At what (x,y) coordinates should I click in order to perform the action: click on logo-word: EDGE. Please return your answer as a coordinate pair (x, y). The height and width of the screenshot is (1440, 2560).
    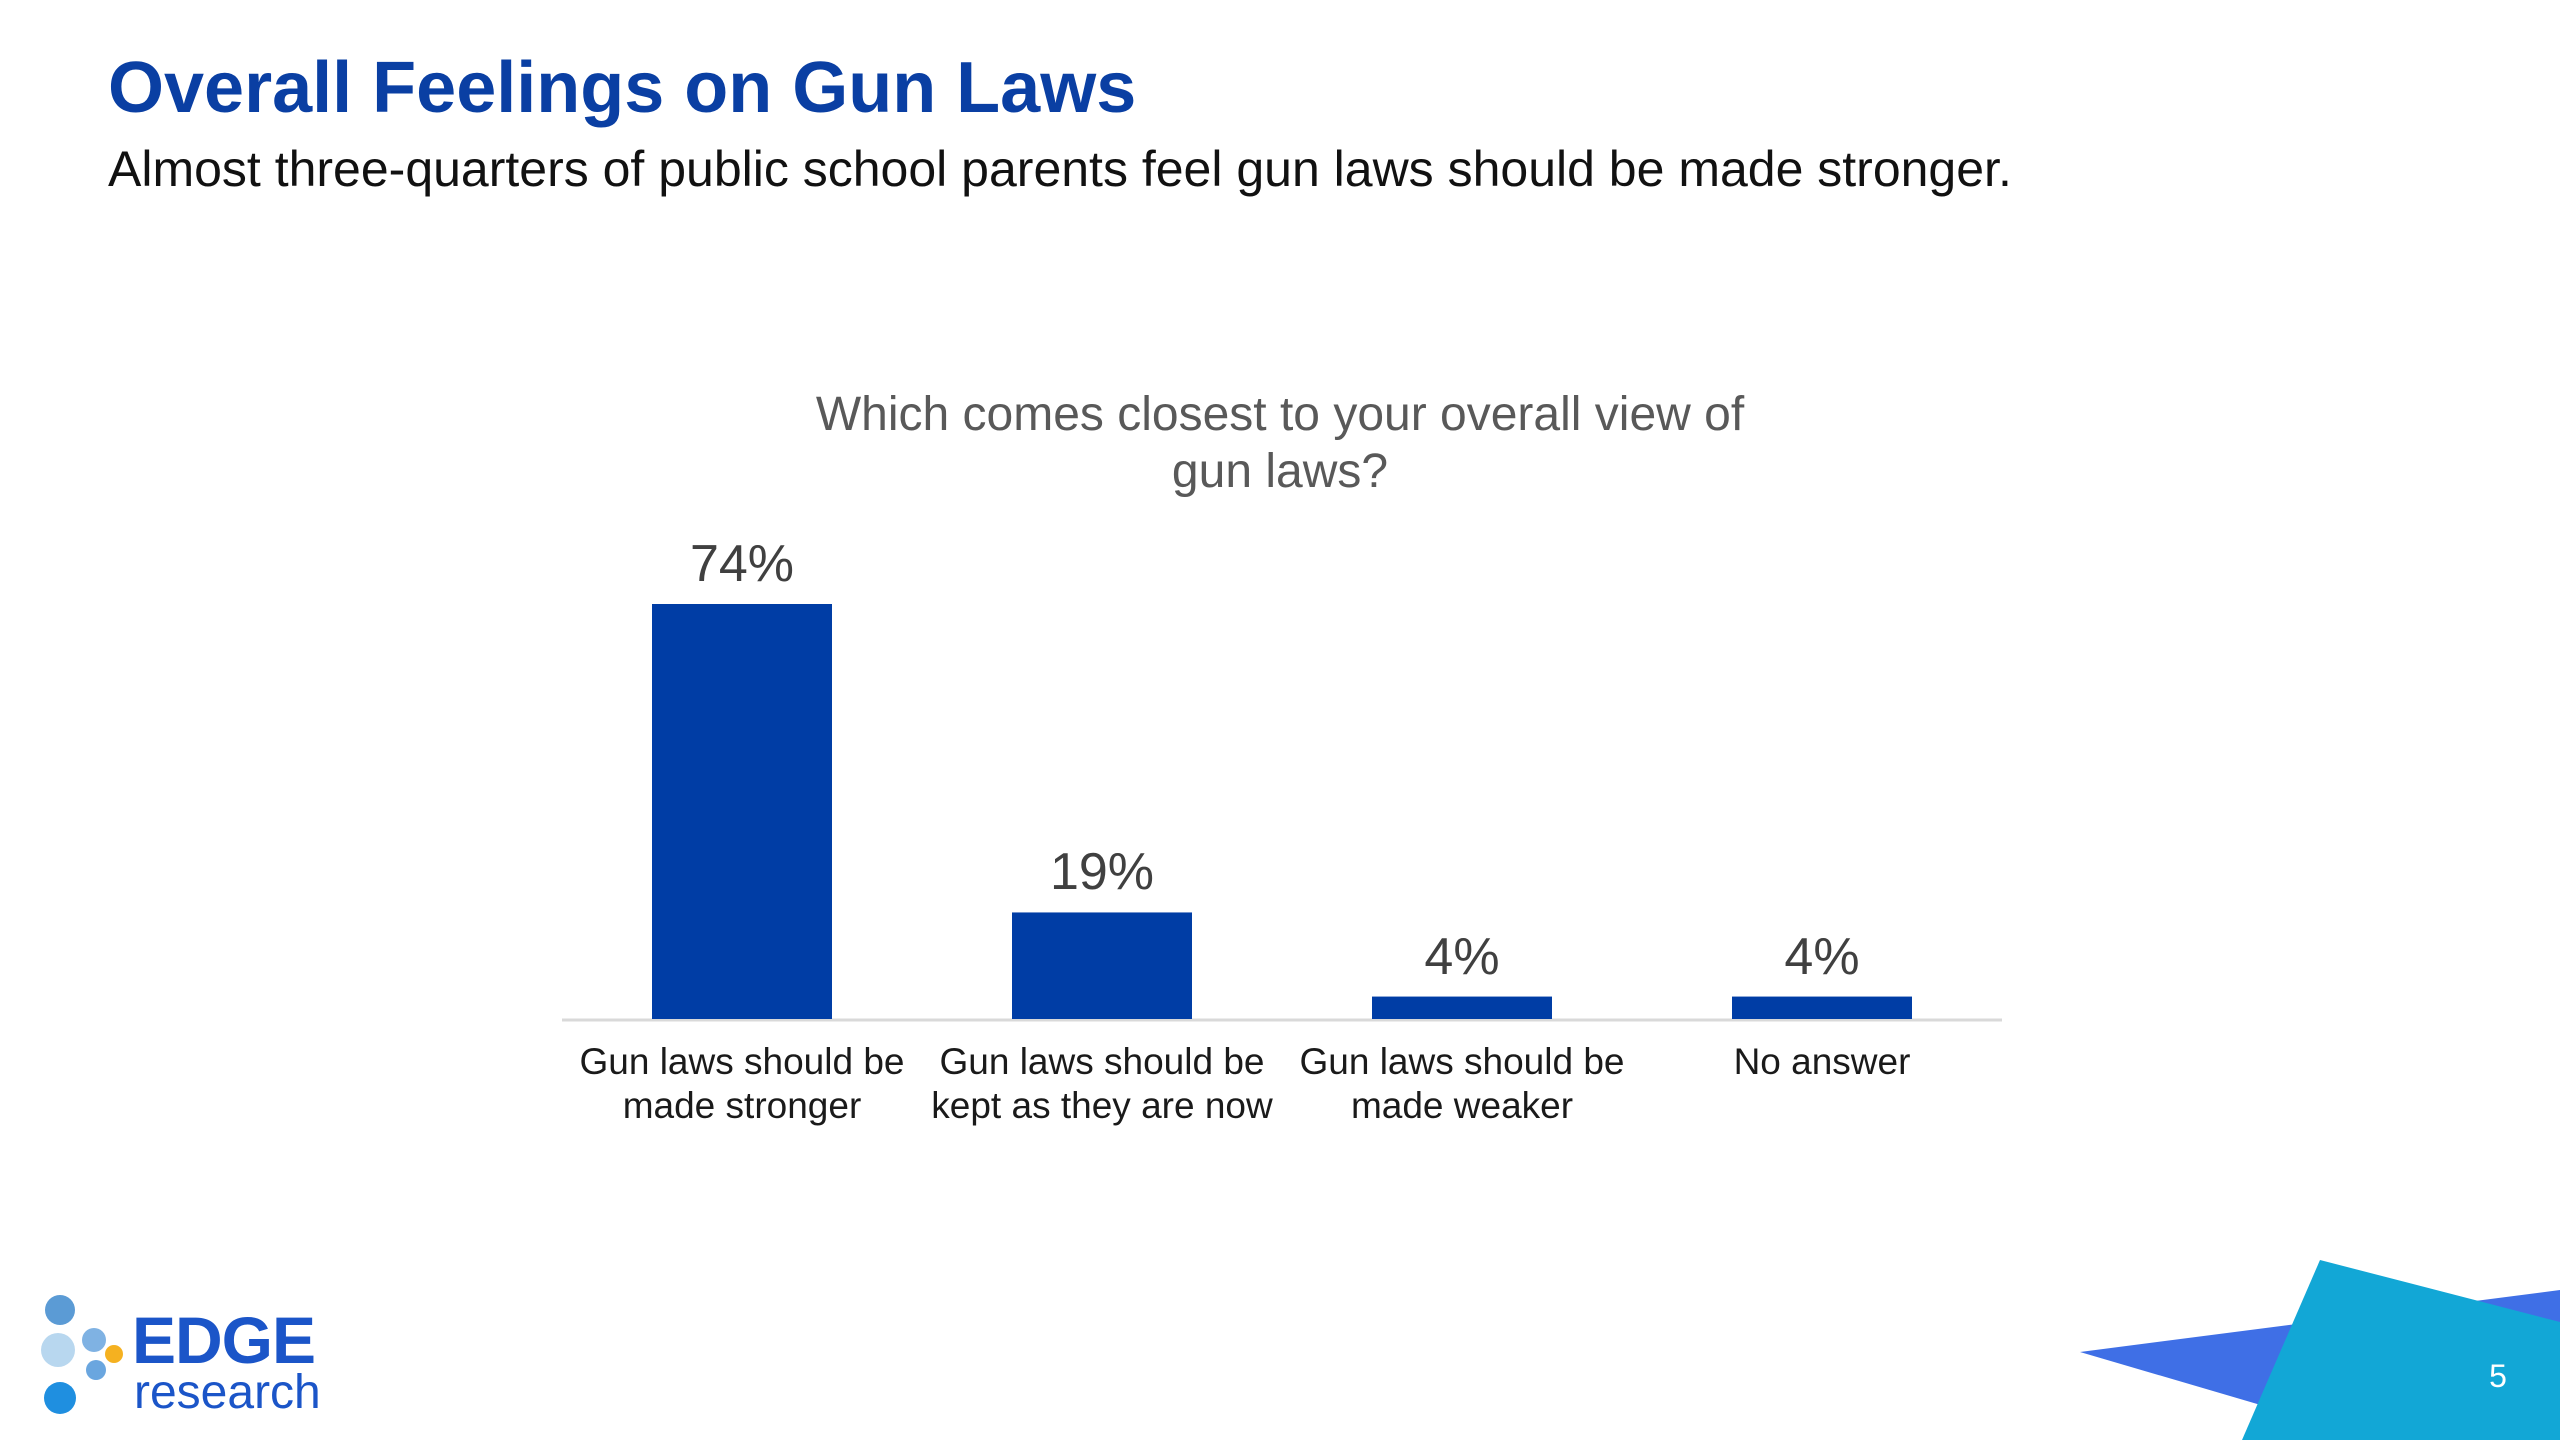
    Looking at the image, I should click on (224, 1340).